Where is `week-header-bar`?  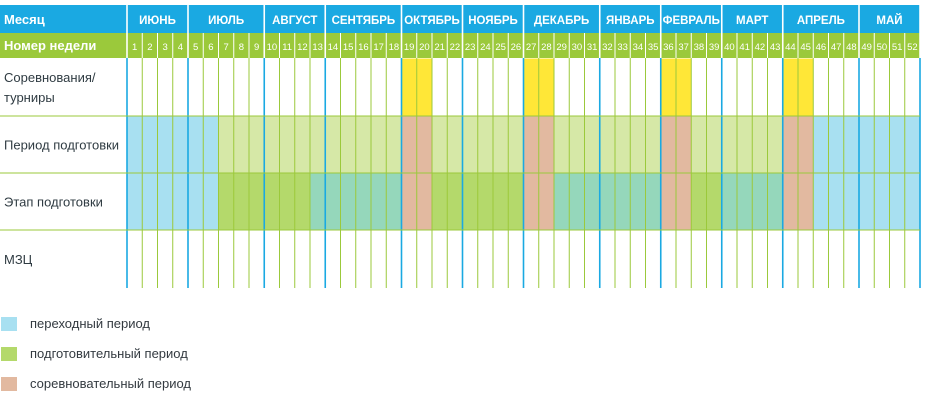 week-header-bar is located at coordinates (460, 45).